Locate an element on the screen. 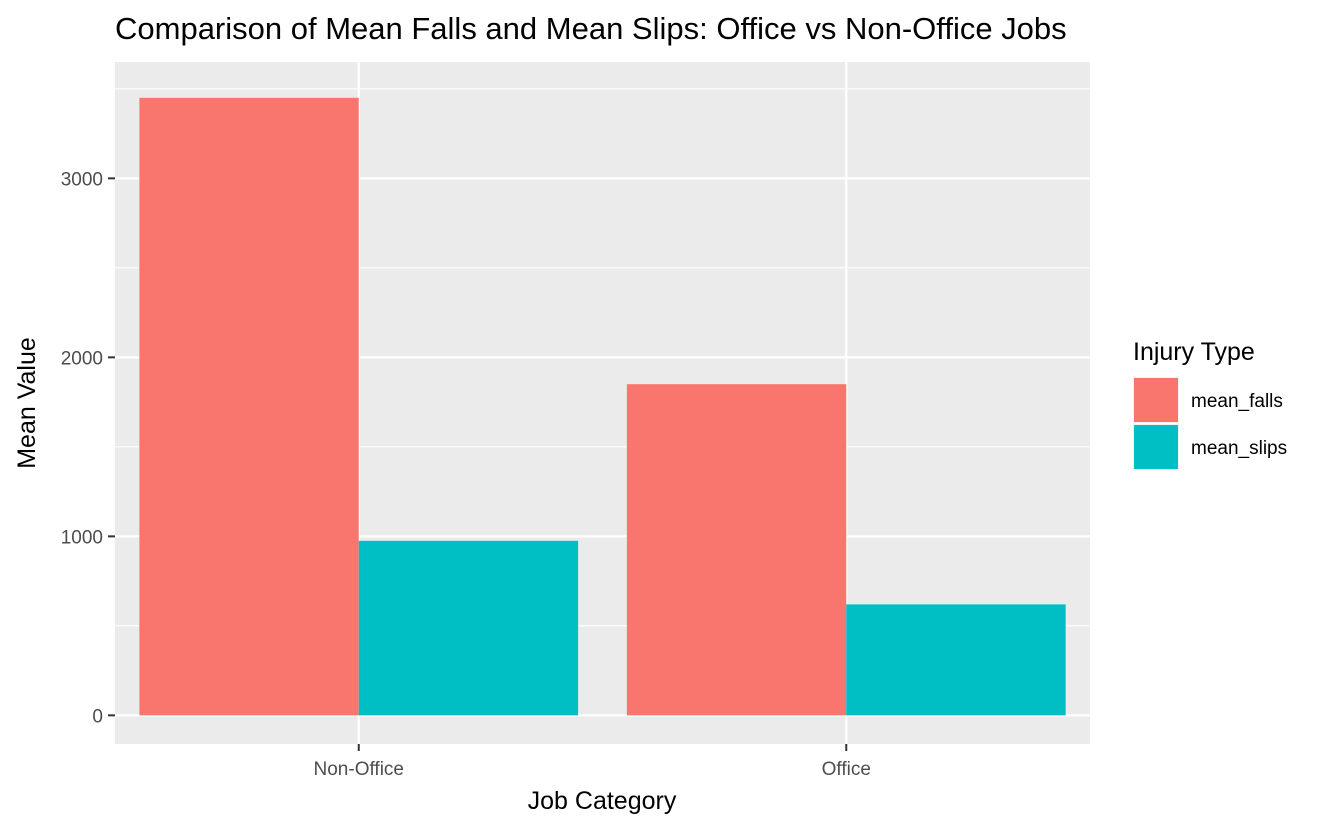 The width and height of the screenshot is (1342, 829). x-tick-label: Office is located at coordinates (846, 769).